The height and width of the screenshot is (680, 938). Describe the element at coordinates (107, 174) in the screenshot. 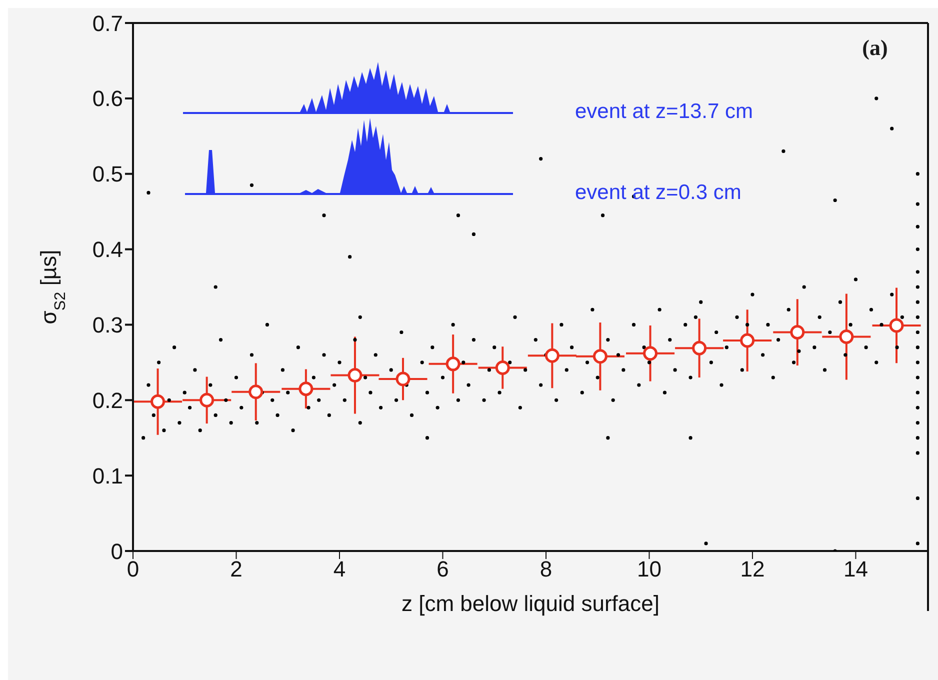

I see `y-tick-label: 0.5` at that location.